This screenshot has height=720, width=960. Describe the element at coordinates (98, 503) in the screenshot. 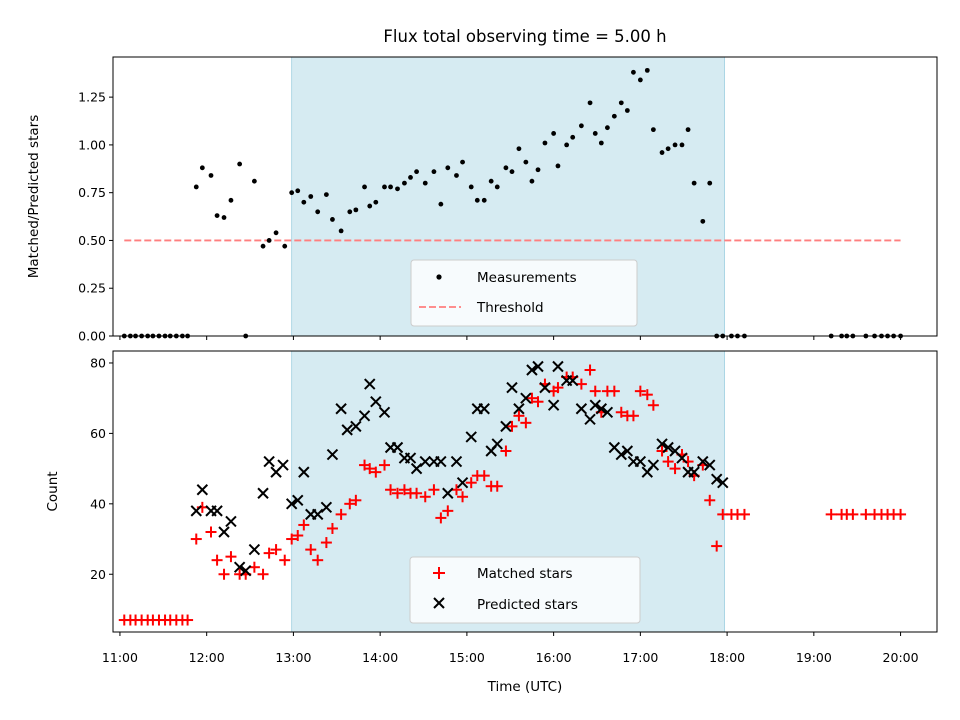

I see `bottom-y-tick-label: 40` at that location.